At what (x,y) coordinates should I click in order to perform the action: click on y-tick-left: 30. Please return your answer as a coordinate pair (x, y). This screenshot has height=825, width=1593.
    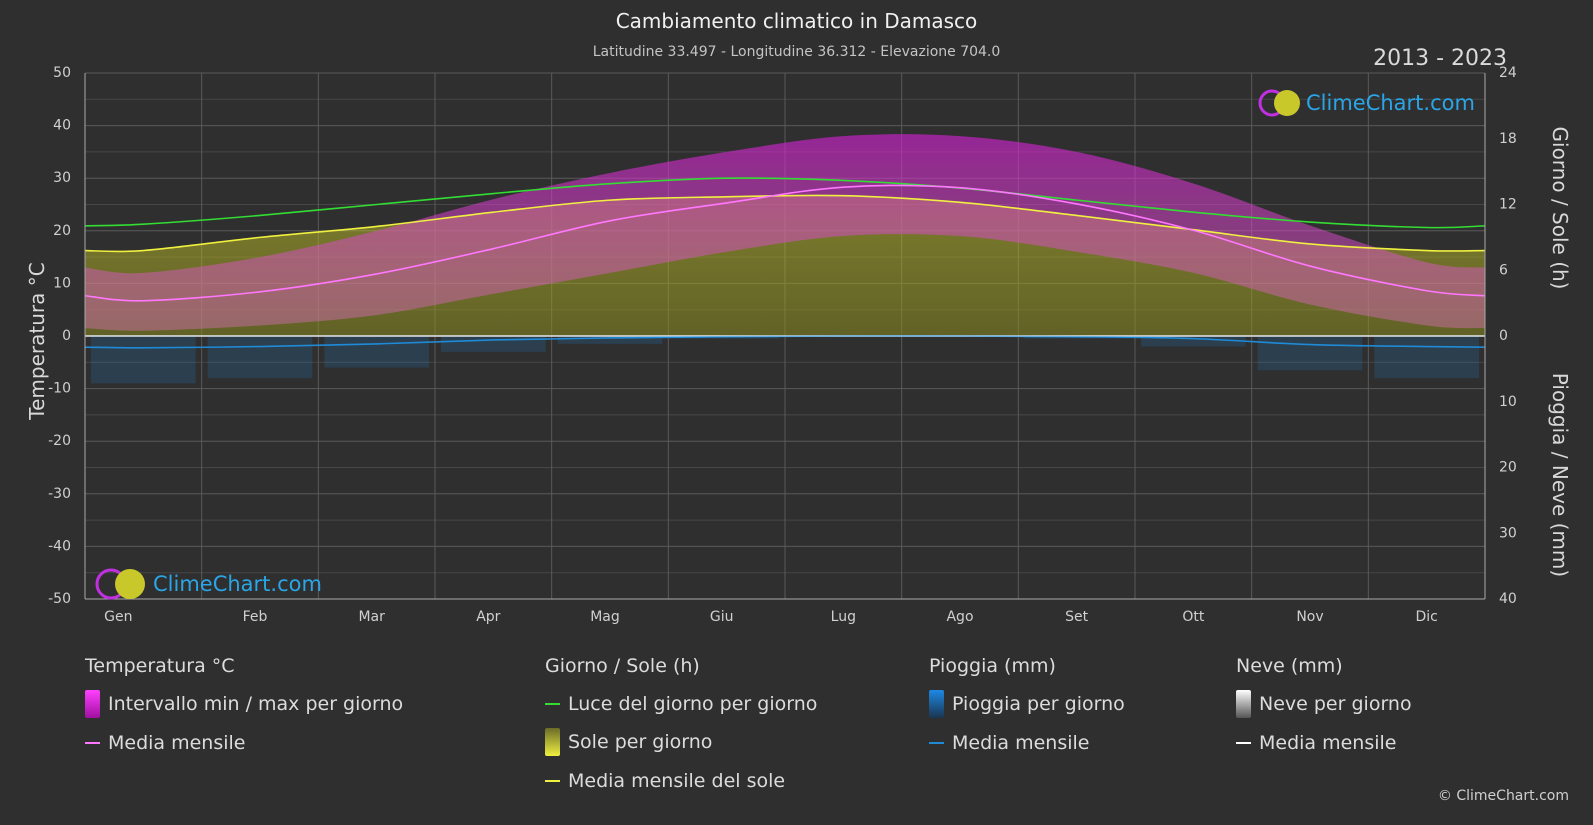
    Looking at the image, I should click on (62, 178).